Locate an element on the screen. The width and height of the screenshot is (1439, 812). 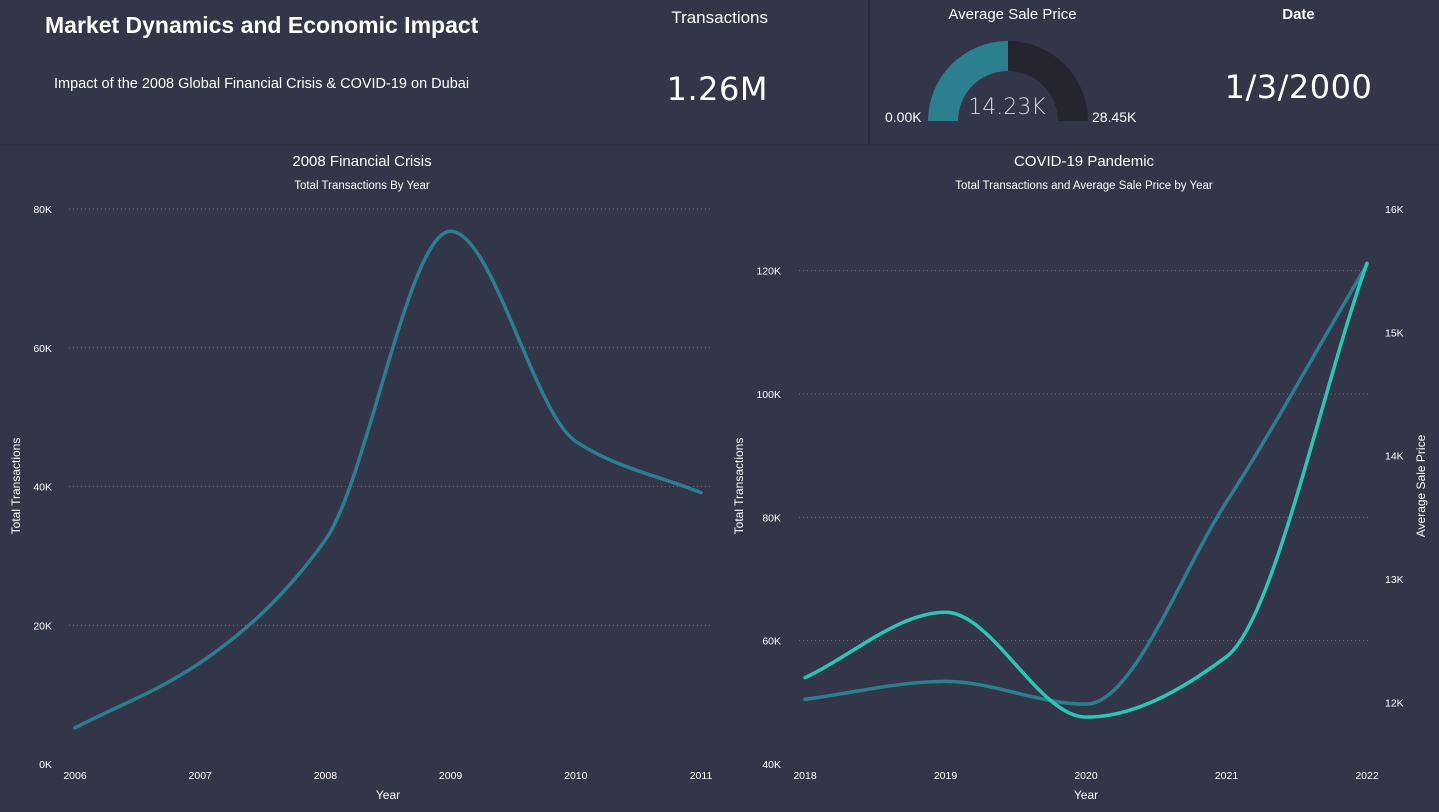
x-tick-label: 2022 is located at coordinates (1367, 776).